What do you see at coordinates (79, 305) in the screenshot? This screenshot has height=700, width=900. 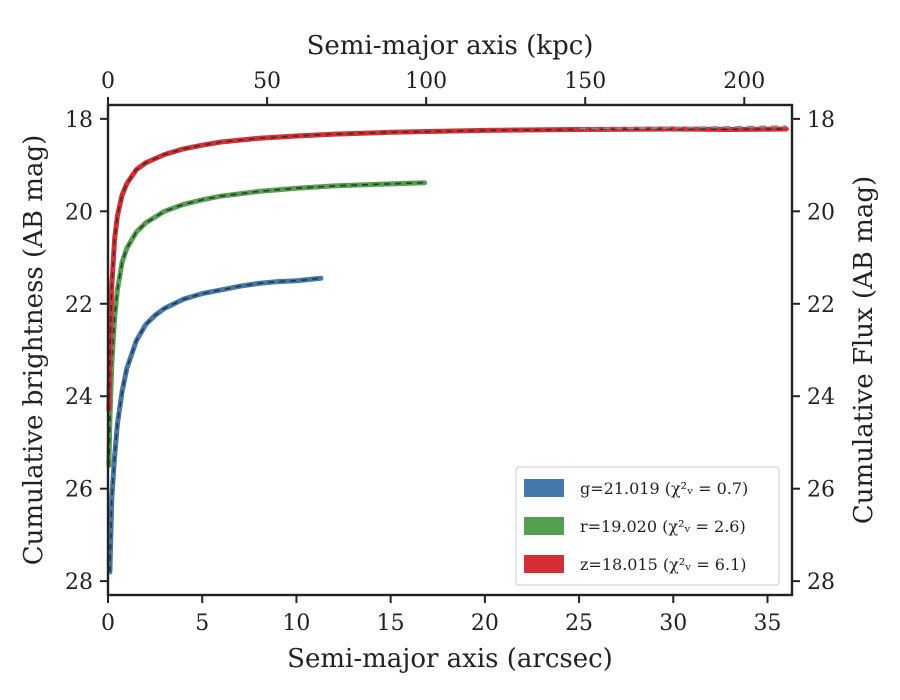 I see `y-tick-label: 22` at bounding box center [79, 305].